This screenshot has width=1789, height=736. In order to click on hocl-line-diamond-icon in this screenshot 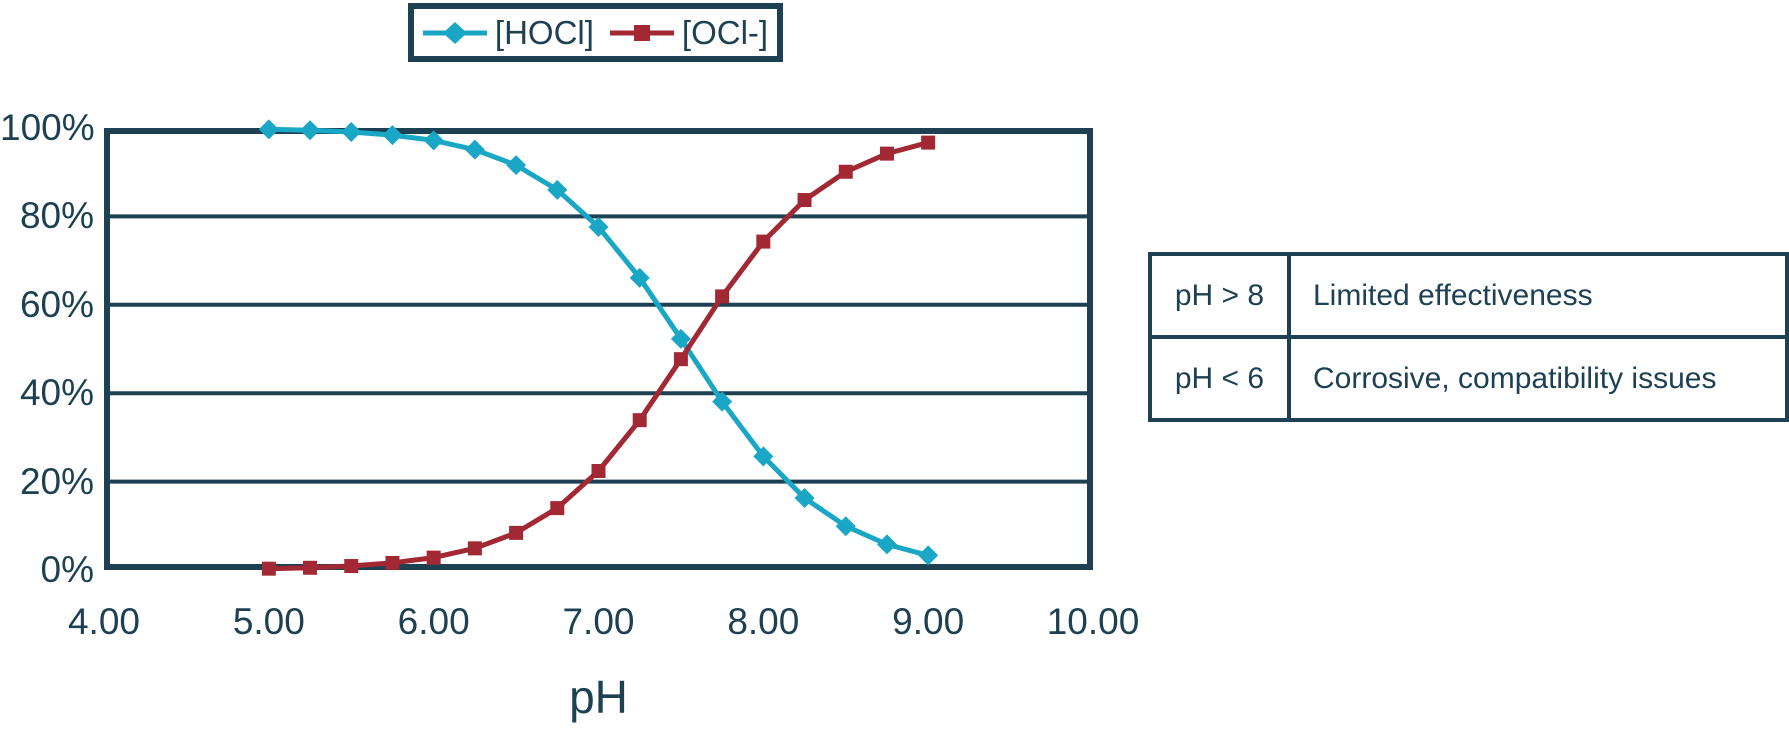, I will do `click(454, 32)`.